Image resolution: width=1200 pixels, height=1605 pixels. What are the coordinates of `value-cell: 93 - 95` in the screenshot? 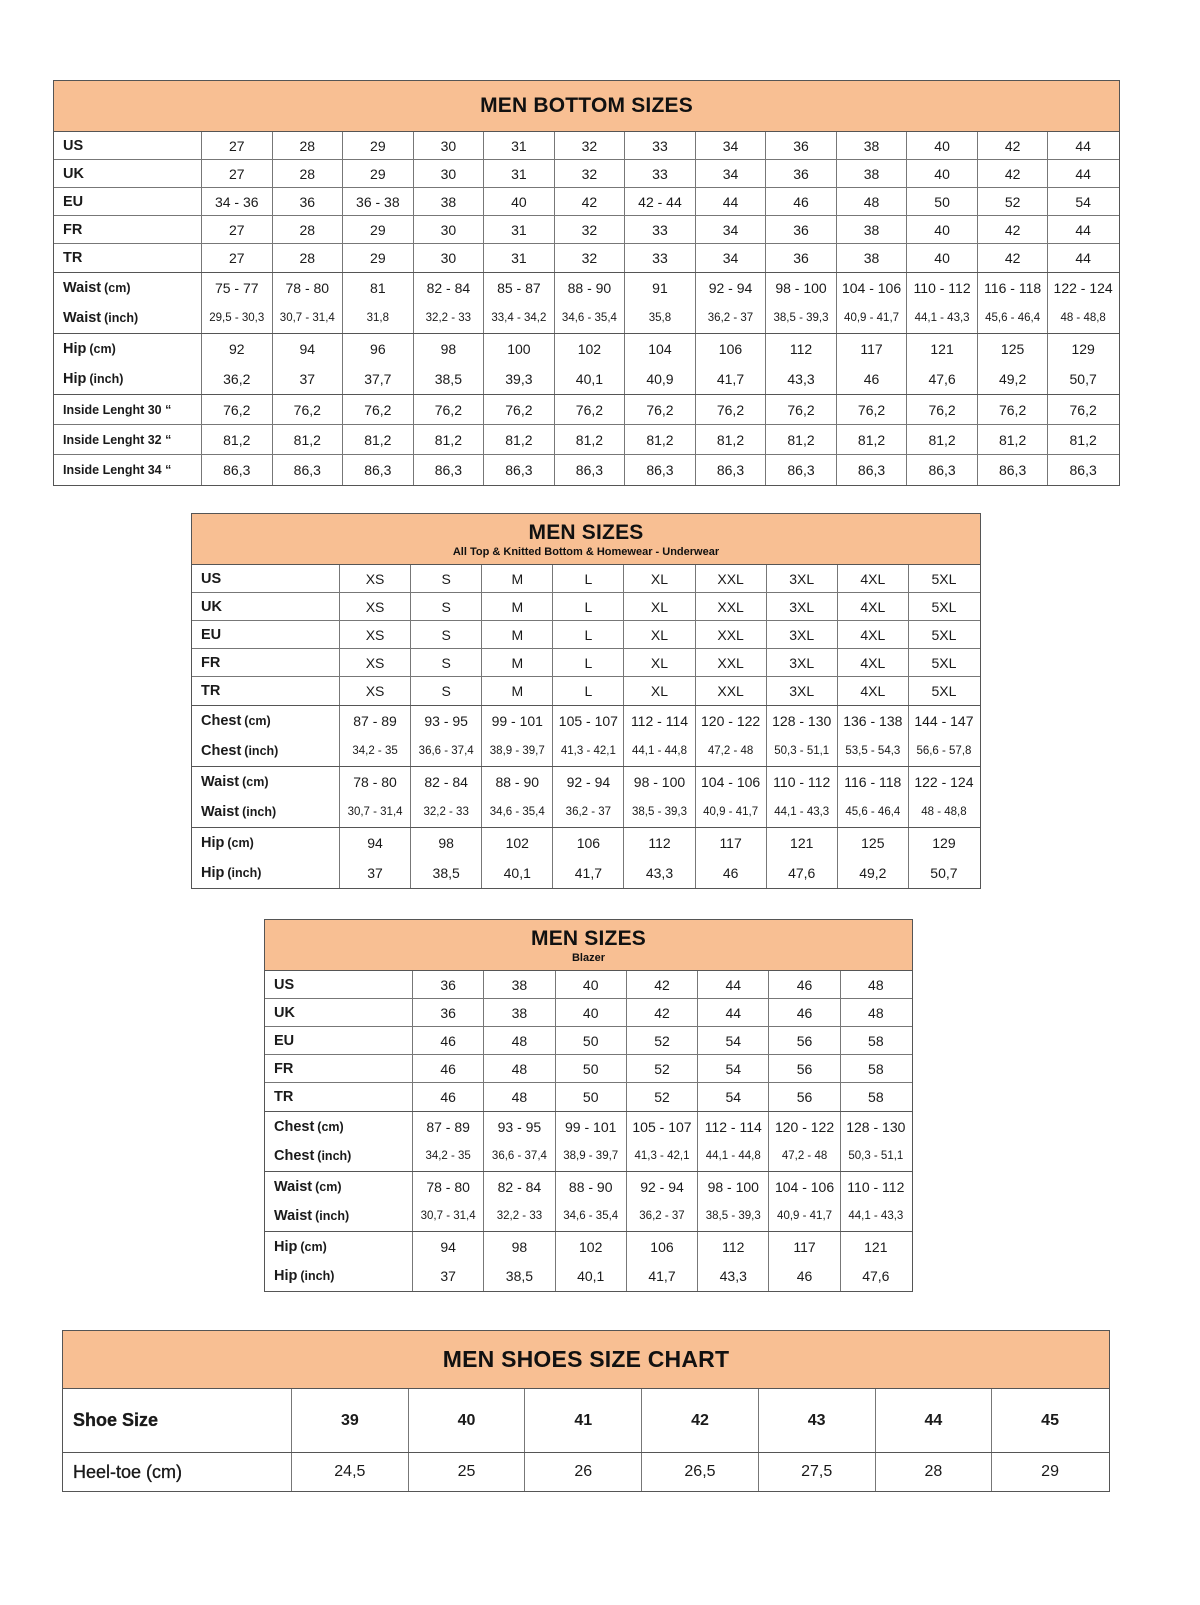 It's located at (445, 721).